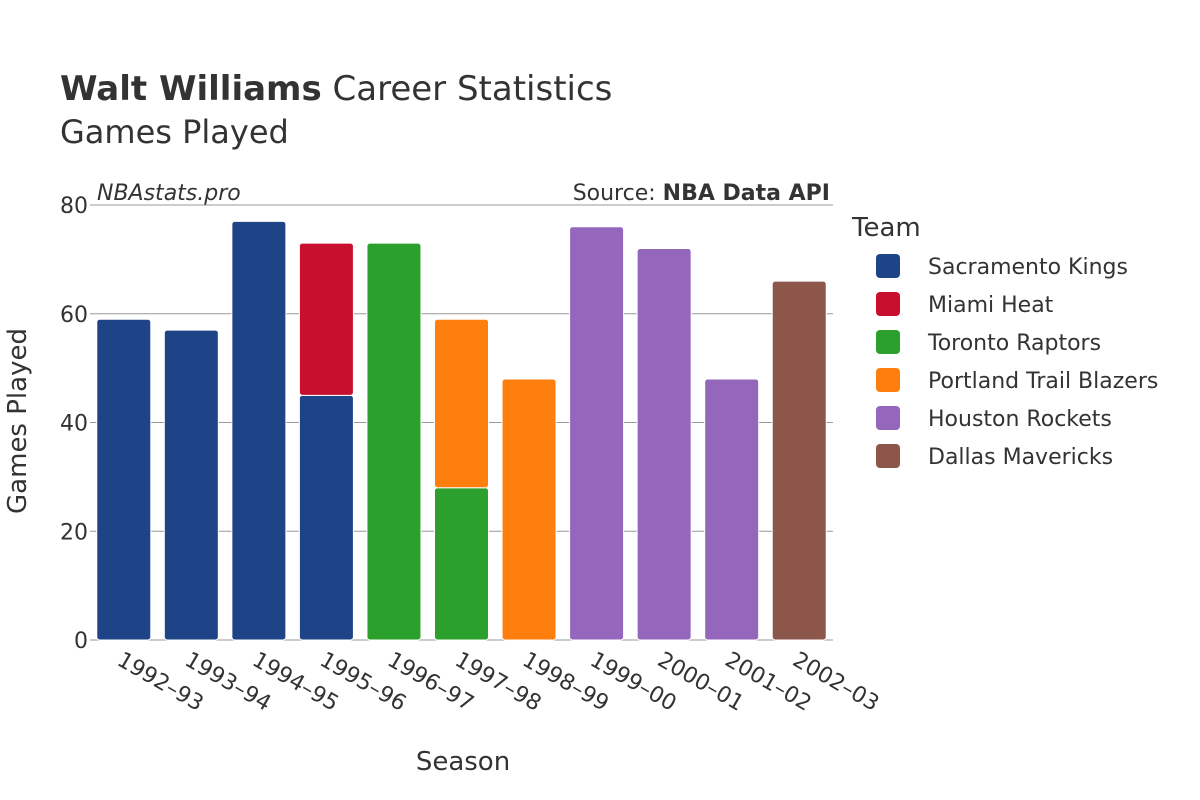 This screenshot has height=800, width=1200. What do you see at coordinates (174, 132) in the screenshot?
I see `chart-subtitle: Games Played` at bounding box center [174, 132].